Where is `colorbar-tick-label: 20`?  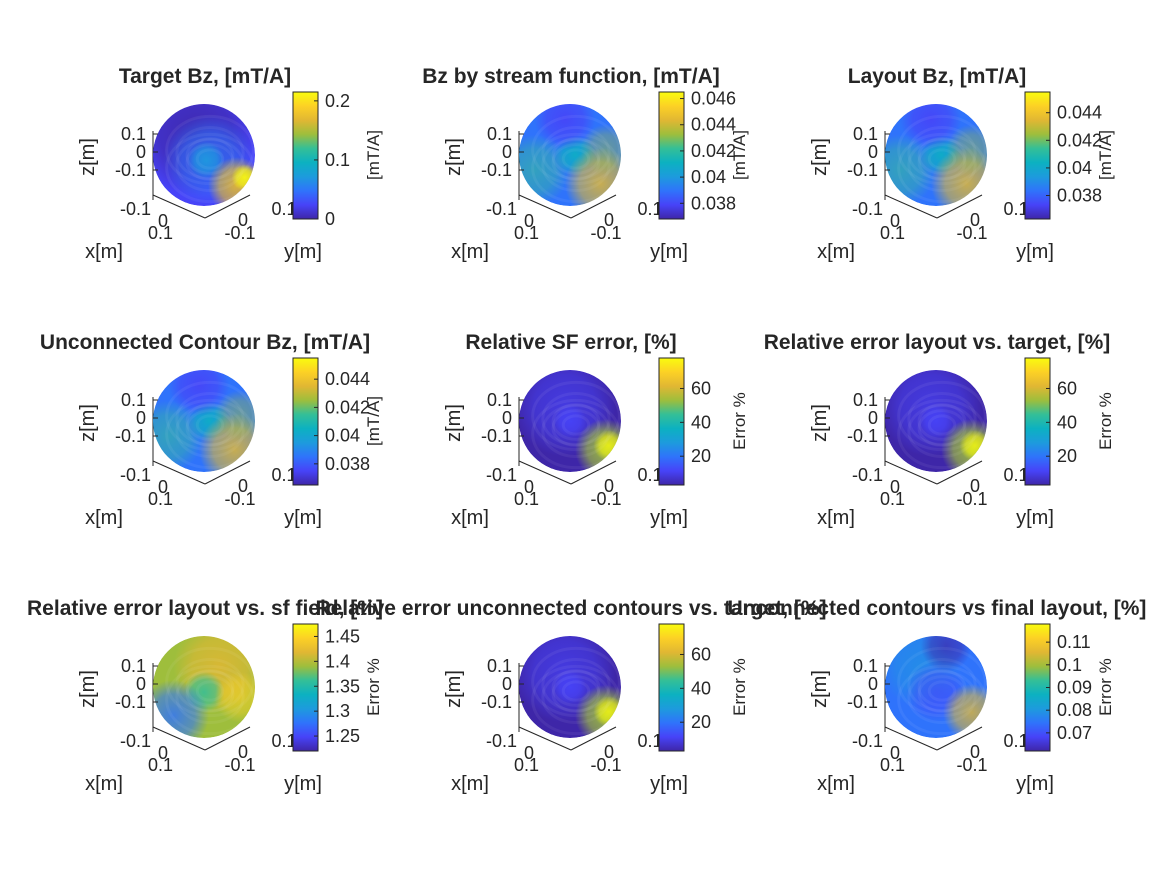 colorbar-tick-label: 20 is located at coordinates (701, 722).